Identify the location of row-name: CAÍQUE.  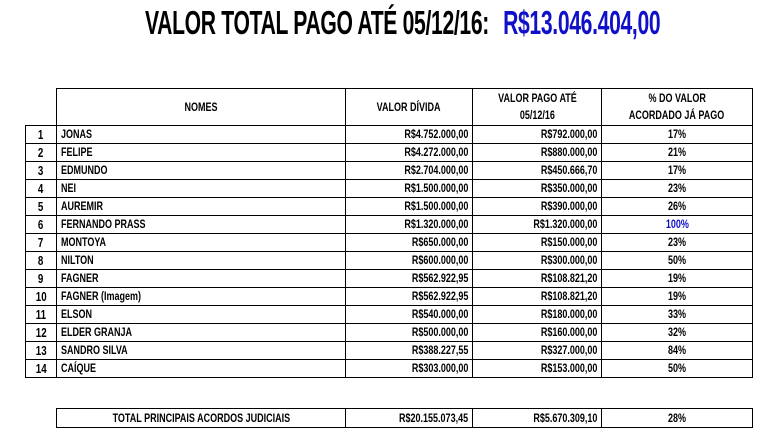
(201, 368).